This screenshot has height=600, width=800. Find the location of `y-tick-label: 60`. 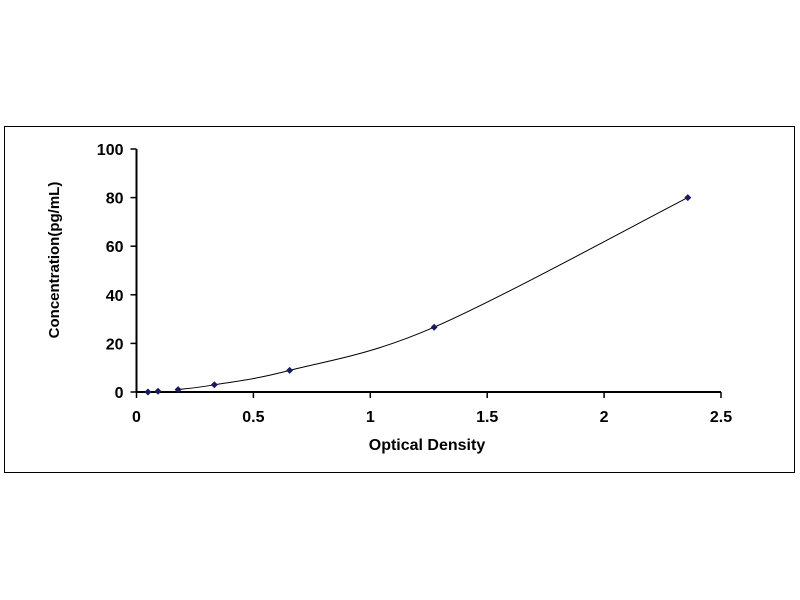

y-tick-label: 60 is located at coordinates (115, 247).